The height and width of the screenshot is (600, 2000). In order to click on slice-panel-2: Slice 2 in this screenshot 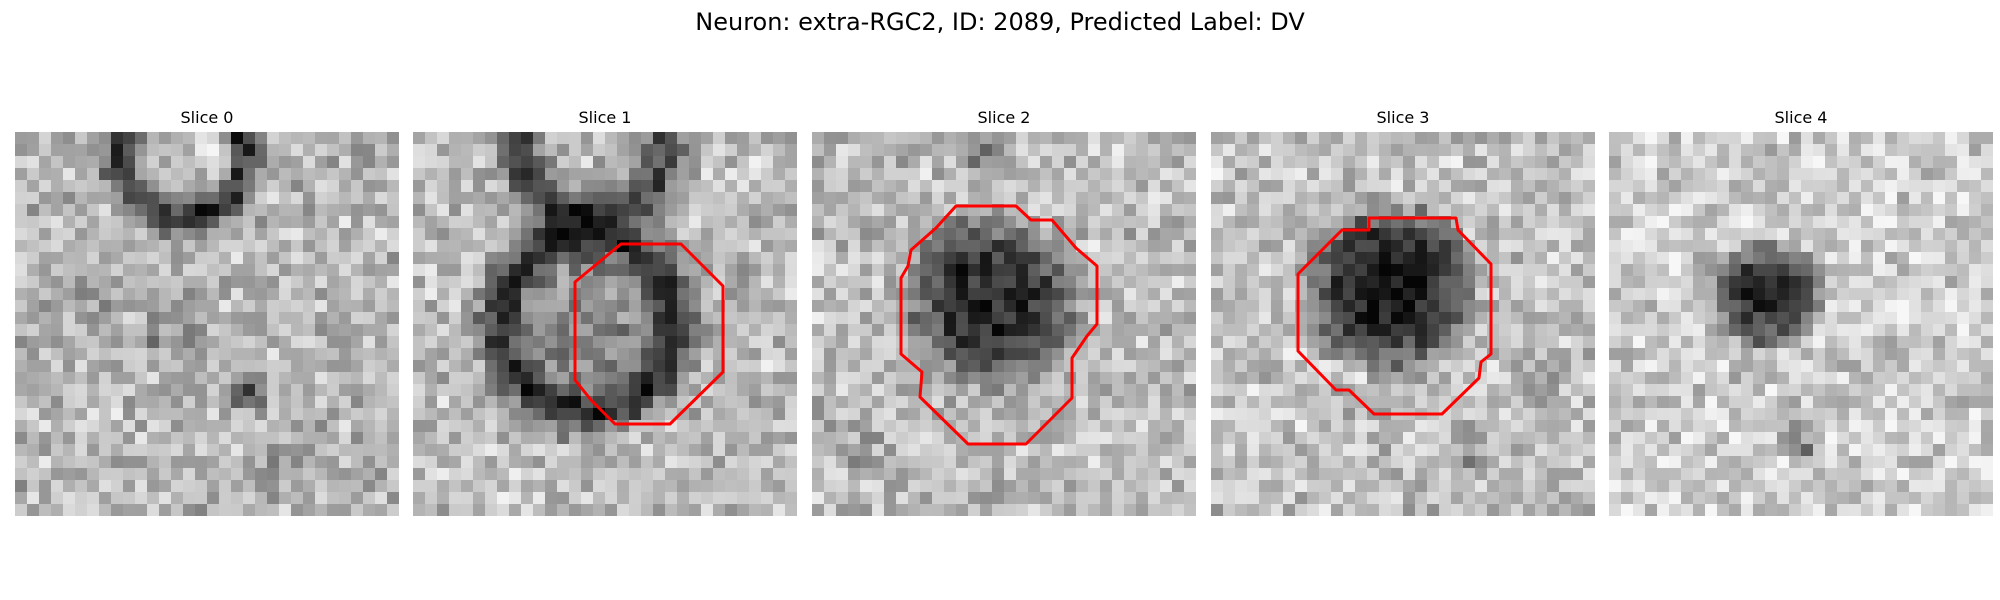, I will do `click(1004, 312)`.